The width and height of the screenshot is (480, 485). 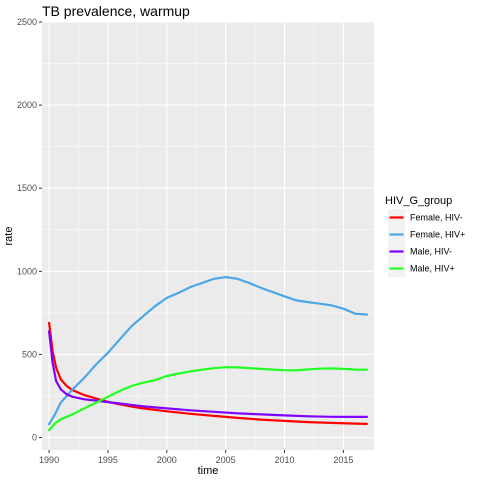 I want to click on y-tick-label: 1500, so click(x=27, y=188).